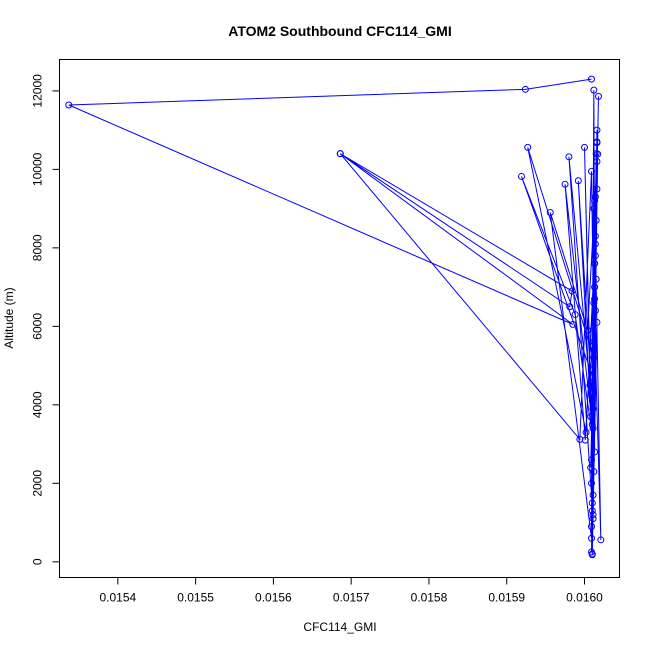  I want to click on y-tick-label: 2000, so click(38, 483).